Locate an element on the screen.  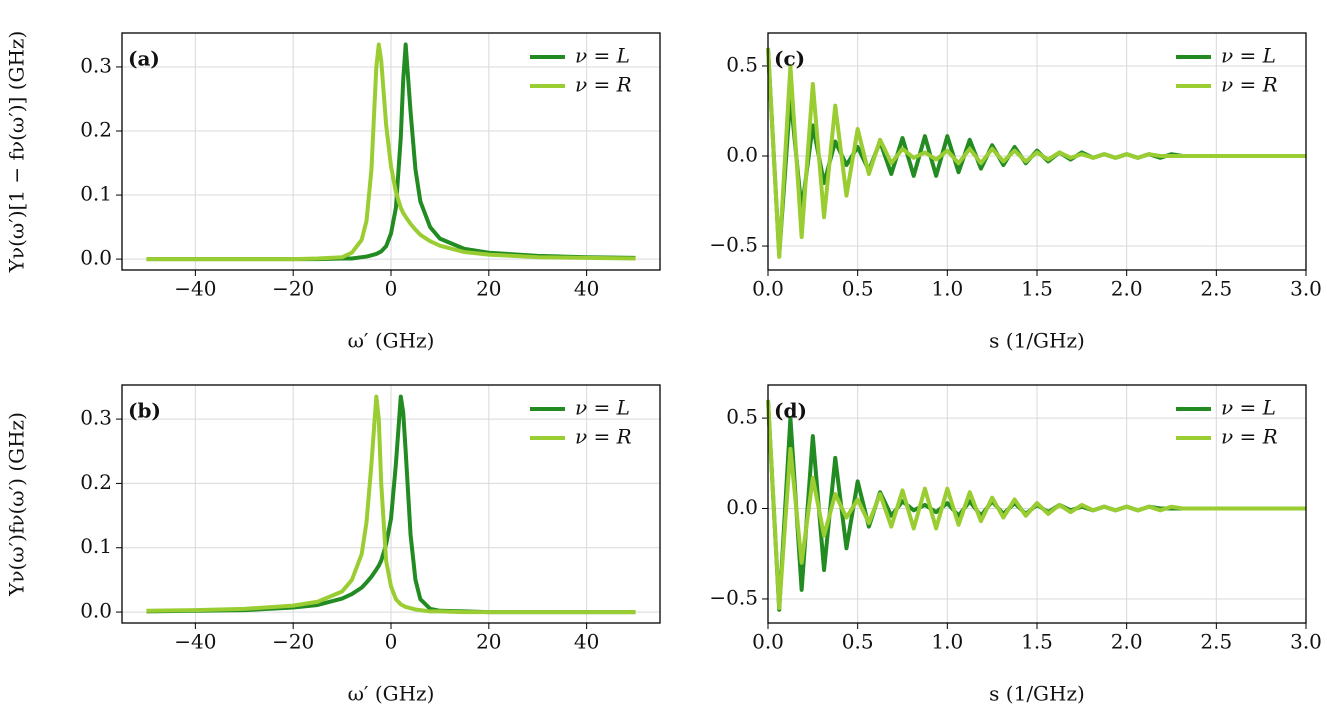
panel-label: (a) is located at coordinates (144, 59).